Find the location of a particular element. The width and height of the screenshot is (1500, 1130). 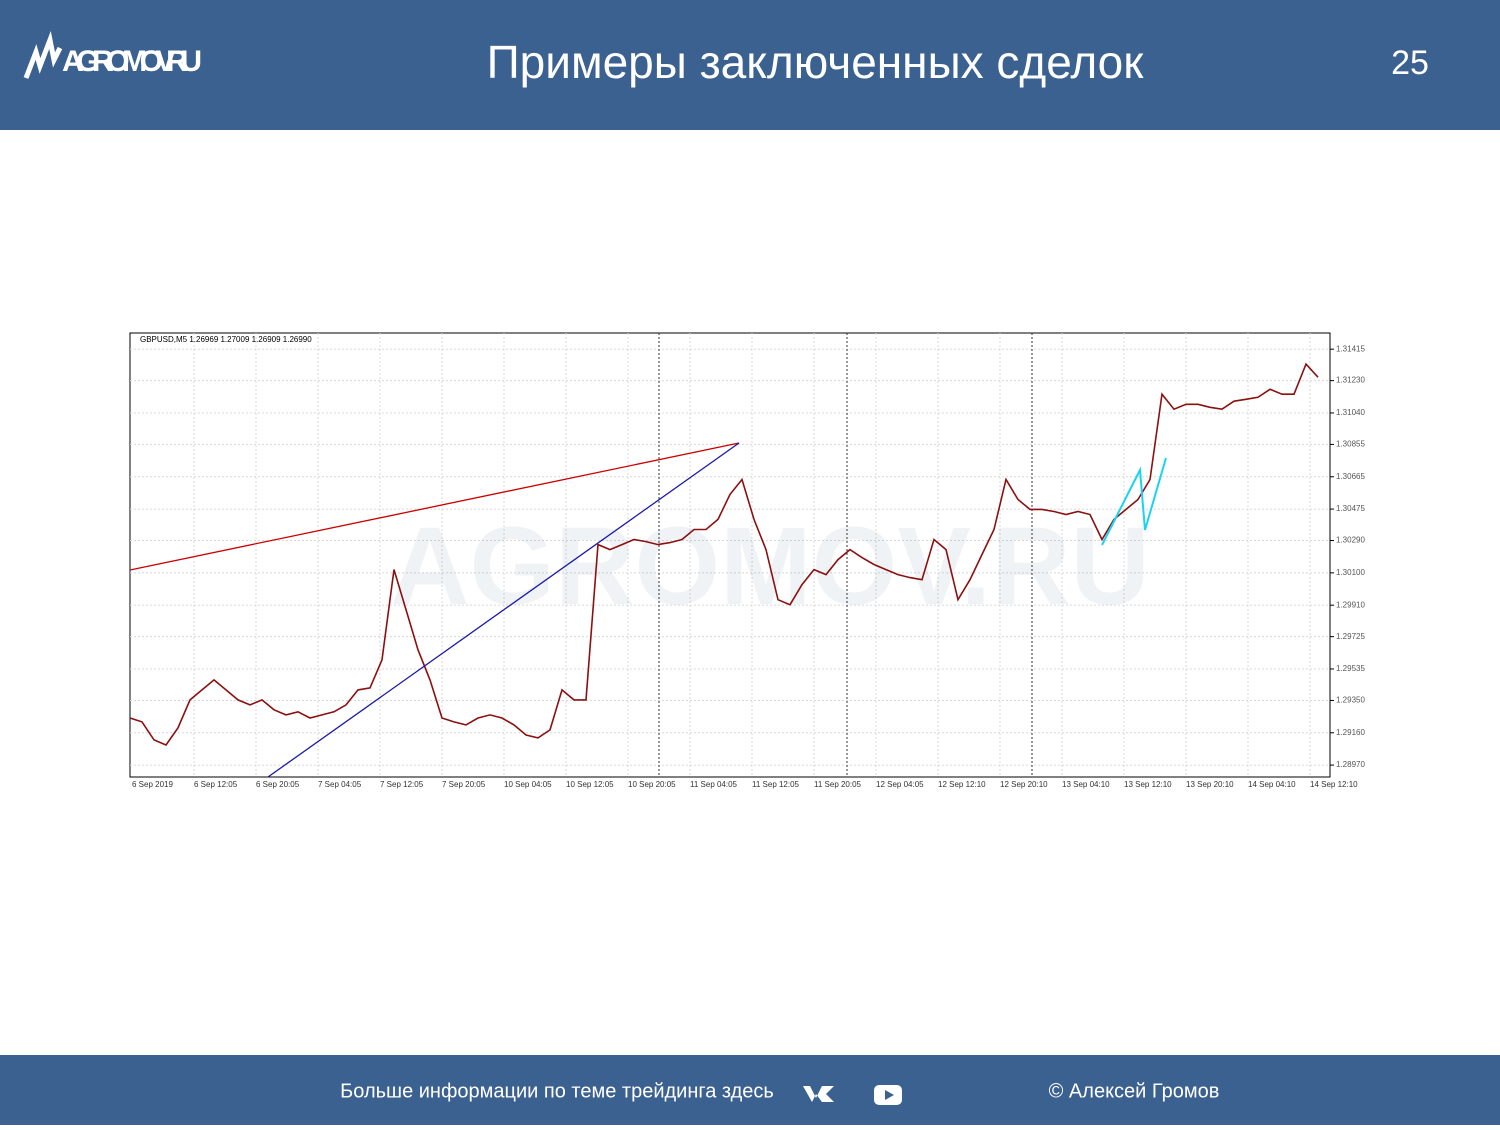

x-tick-label: 10 Sep 04:05 is located at coordinates (528, 784).